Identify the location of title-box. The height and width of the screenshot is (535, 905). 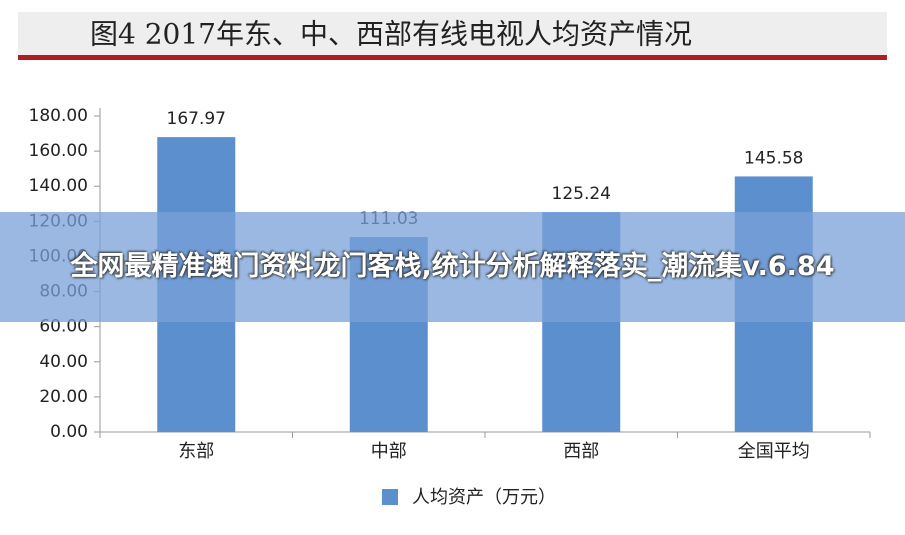
(452, 34).